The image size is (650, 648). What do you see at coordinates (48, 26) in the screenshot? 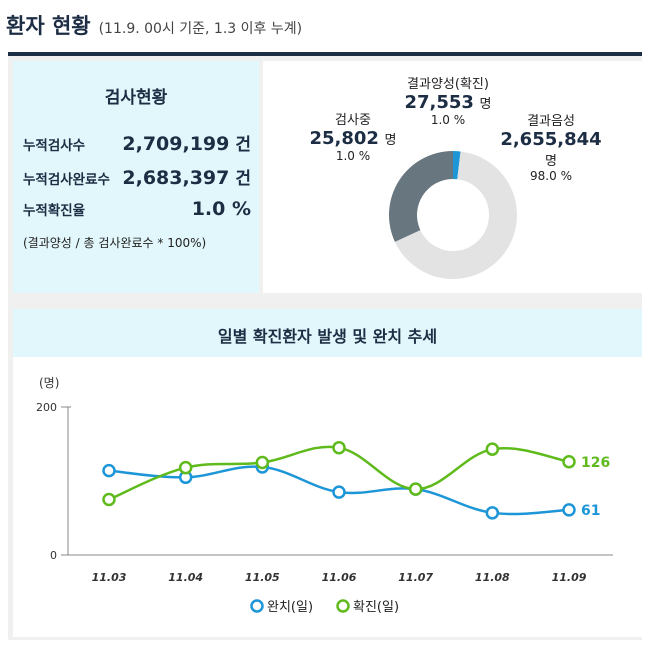
I see `page-title: 환자 현황` at bounding box center [48, 26].